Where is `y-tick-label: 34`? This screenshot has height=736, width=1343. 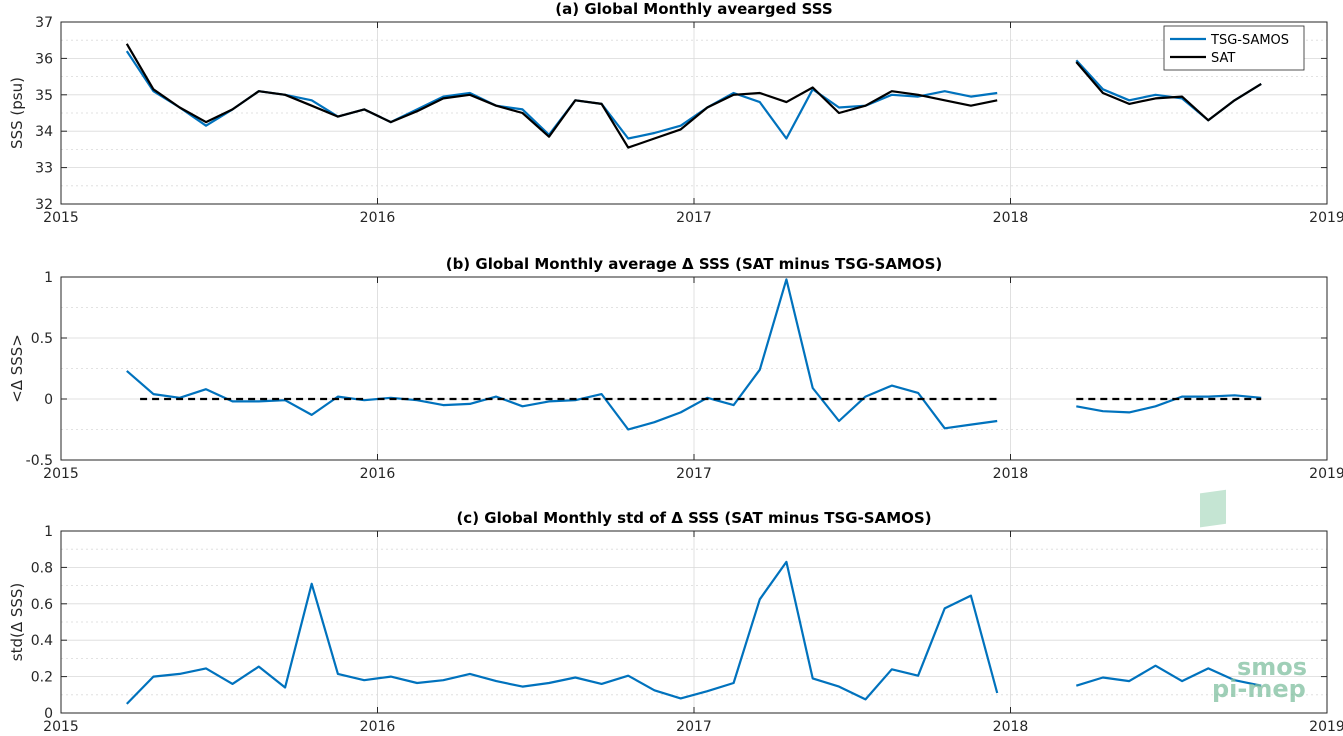
y-tick-label: 34 is located at coordinates (44, 132).